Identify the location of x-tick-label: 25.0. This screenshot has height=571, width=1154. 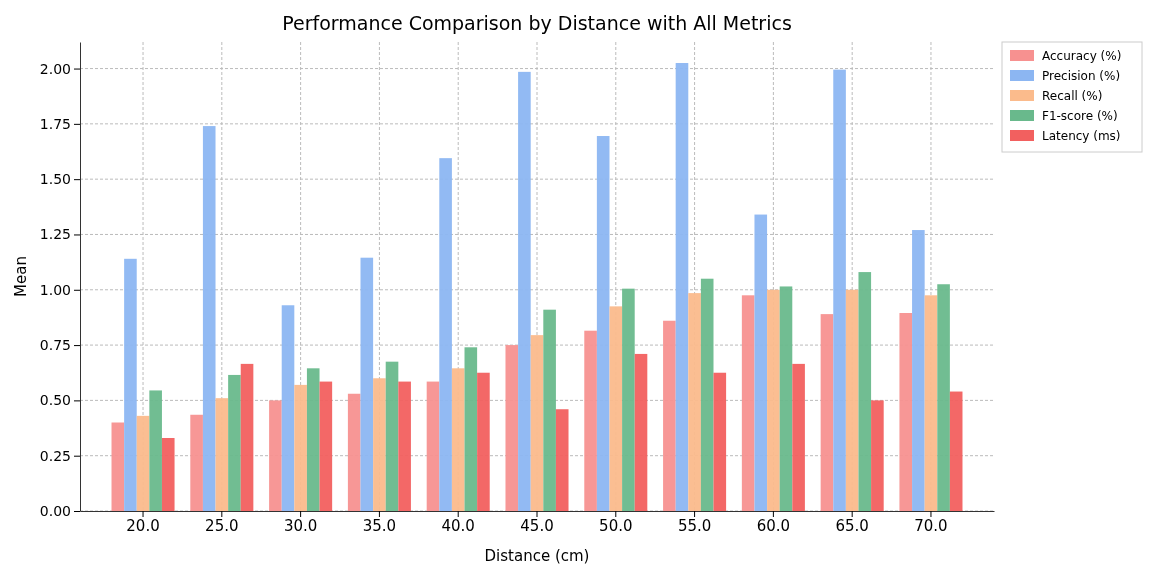
(222, 525).